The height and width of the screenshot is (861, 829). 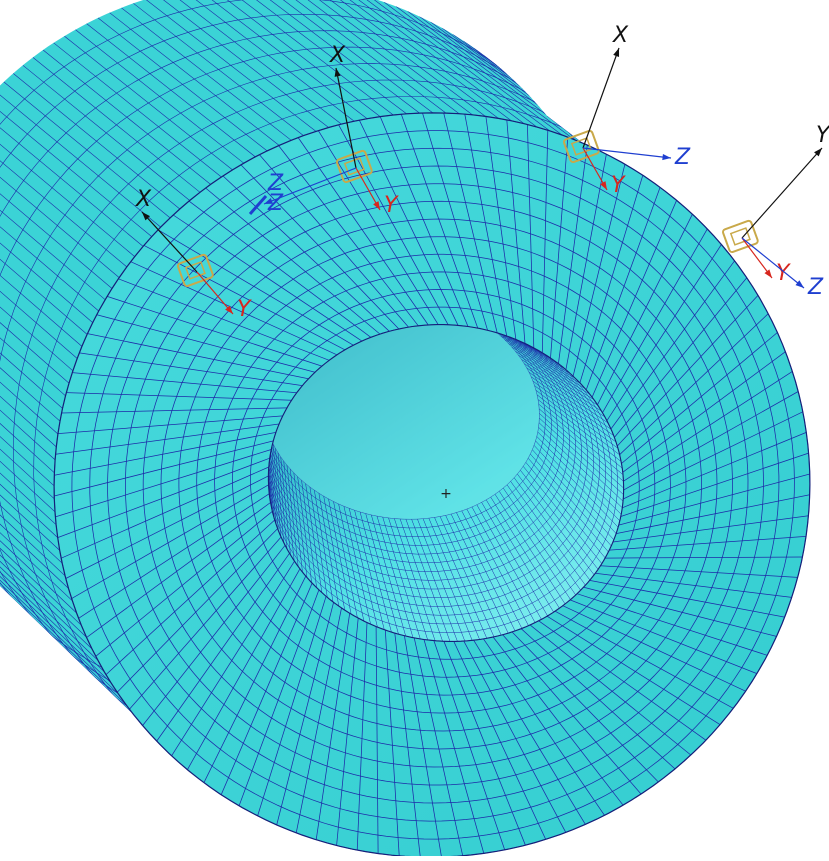 What do you see at coordinates (331, 130) in the screenshot?
I see `coordinate-system-2: X Y Z` at bounding box center [331, 130].